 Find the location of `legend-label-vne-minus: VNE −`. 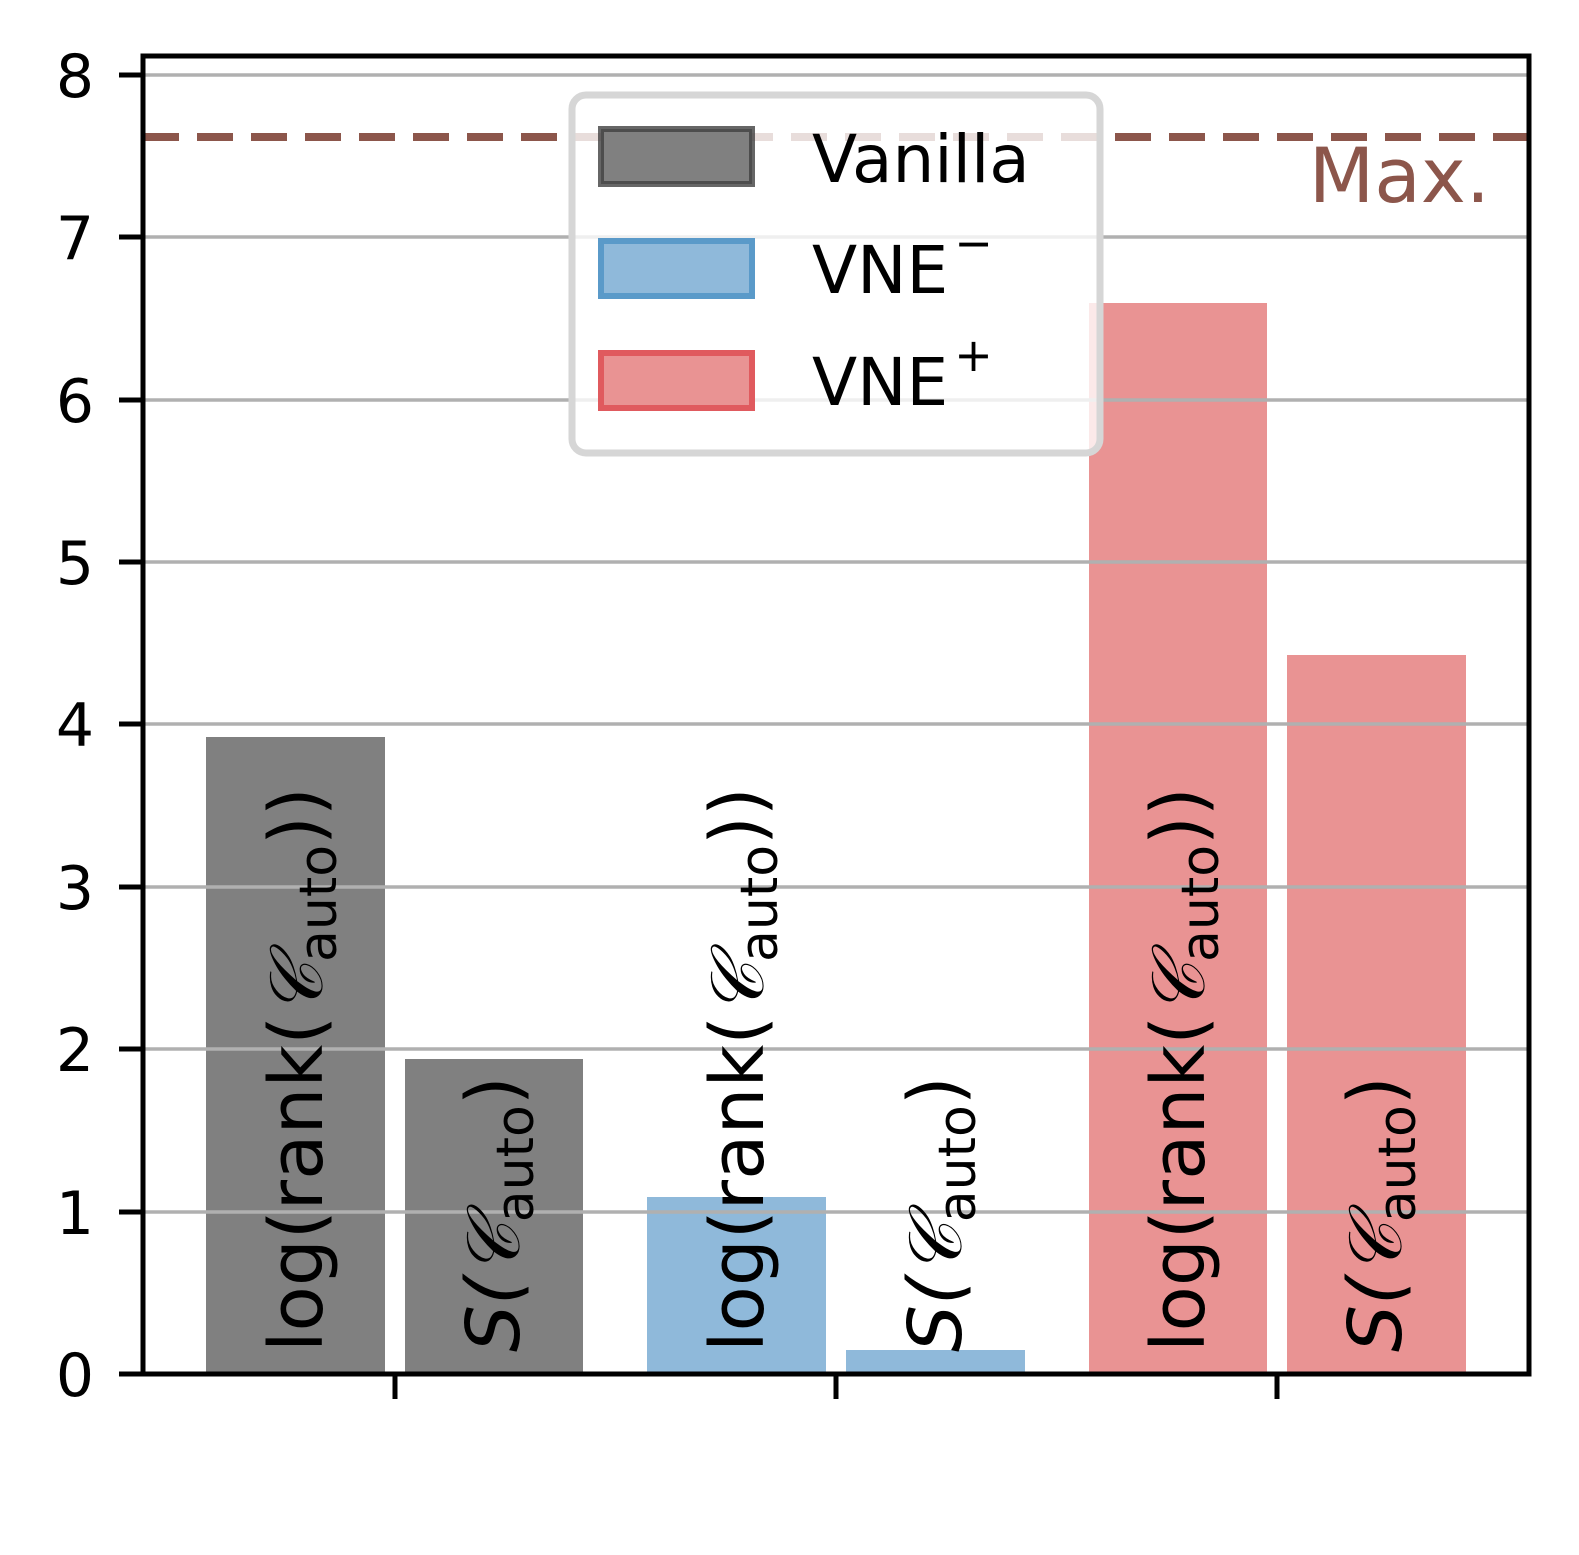

legend-label-vne-minus: VNE − is located at coordinates (902, 262).